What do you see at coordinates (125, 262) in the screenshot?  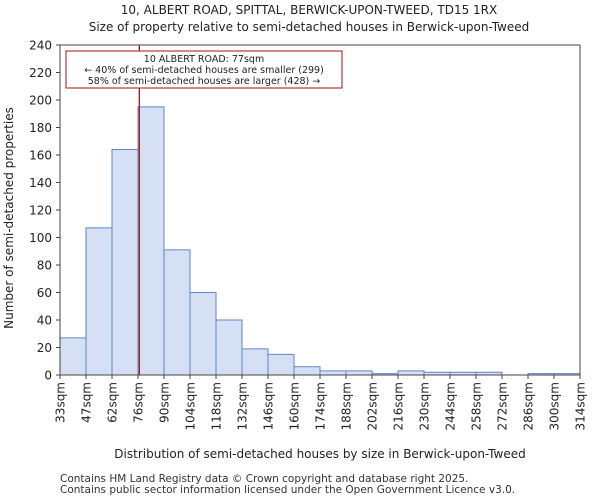 I see `bar-62sqm` at bounding box center [125, 262].